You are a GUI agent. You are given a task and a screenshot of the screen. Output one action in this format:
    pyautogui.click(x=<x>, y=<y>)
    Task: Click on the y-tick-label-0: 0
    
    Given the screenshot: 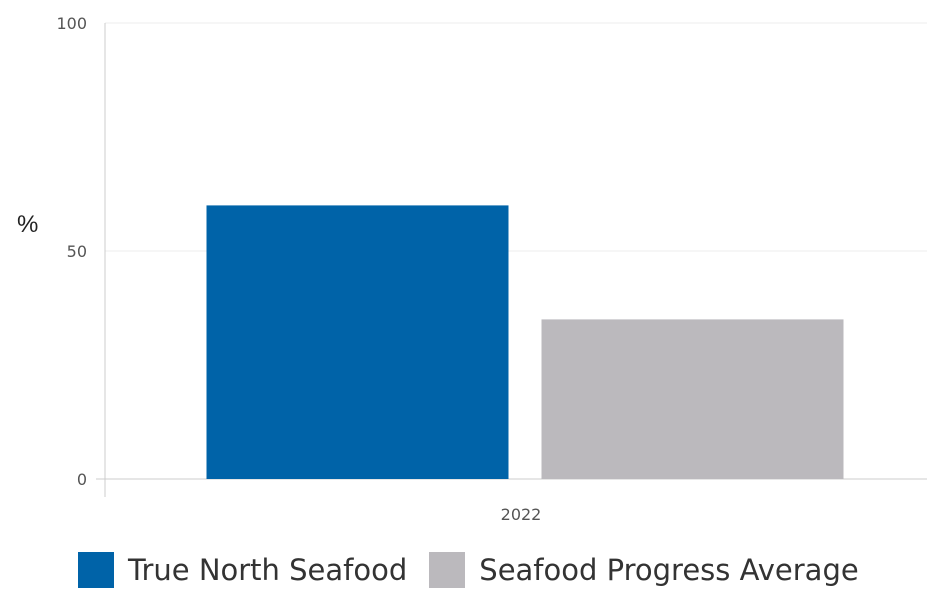 What is the action you would take?
    pyautogui.click(x=82, y=479)
    